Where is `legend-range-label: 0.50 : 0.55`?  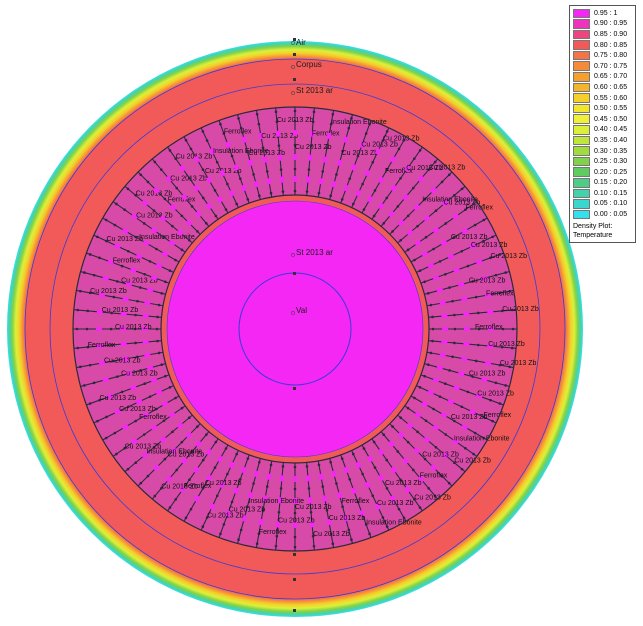 legend-range-label: 0.50 : 0.55 is located at coordinates (611, 109).